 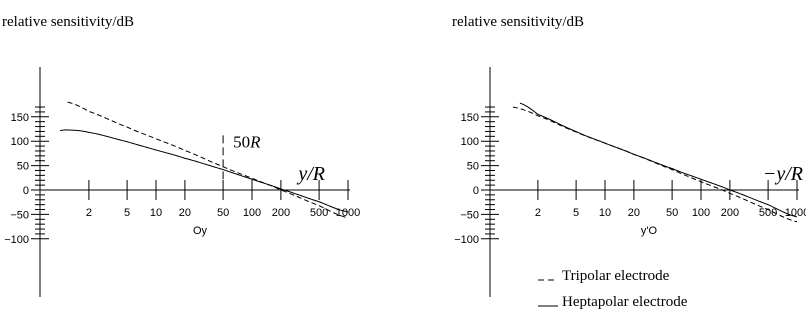 What do you see at coordinates (625, 302) in the screenshot?
I see `legend-label-heptapolar: Heptapolar electrode` at bounding box center [625, 302].